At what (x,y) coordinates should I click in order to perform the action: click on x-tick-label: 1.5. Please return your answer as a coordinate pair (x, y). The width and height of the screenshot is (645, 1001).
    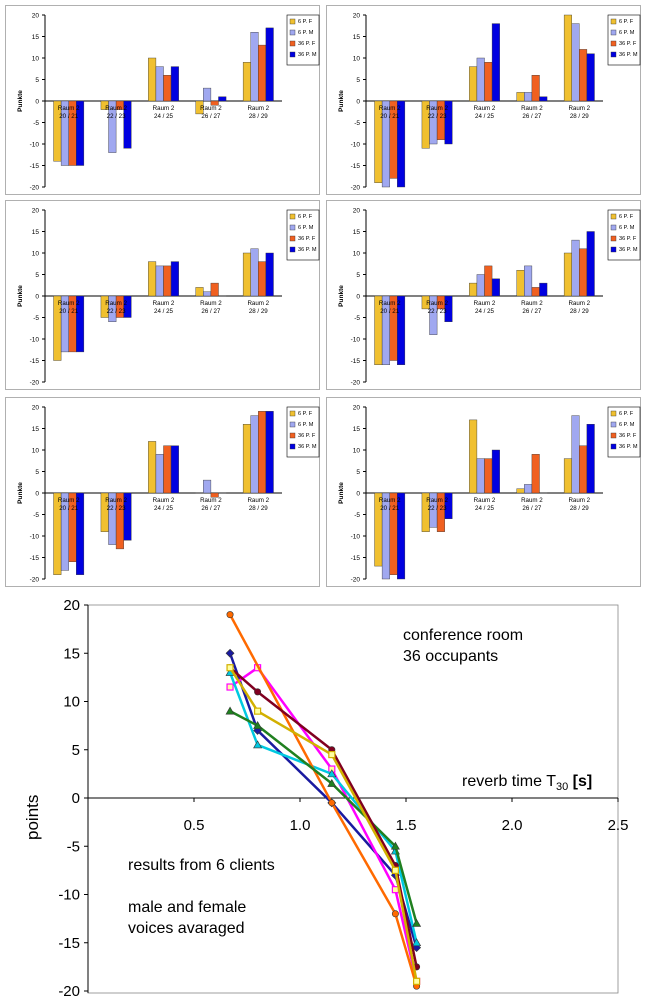
    Looking at the image, I should click on (406, 825).